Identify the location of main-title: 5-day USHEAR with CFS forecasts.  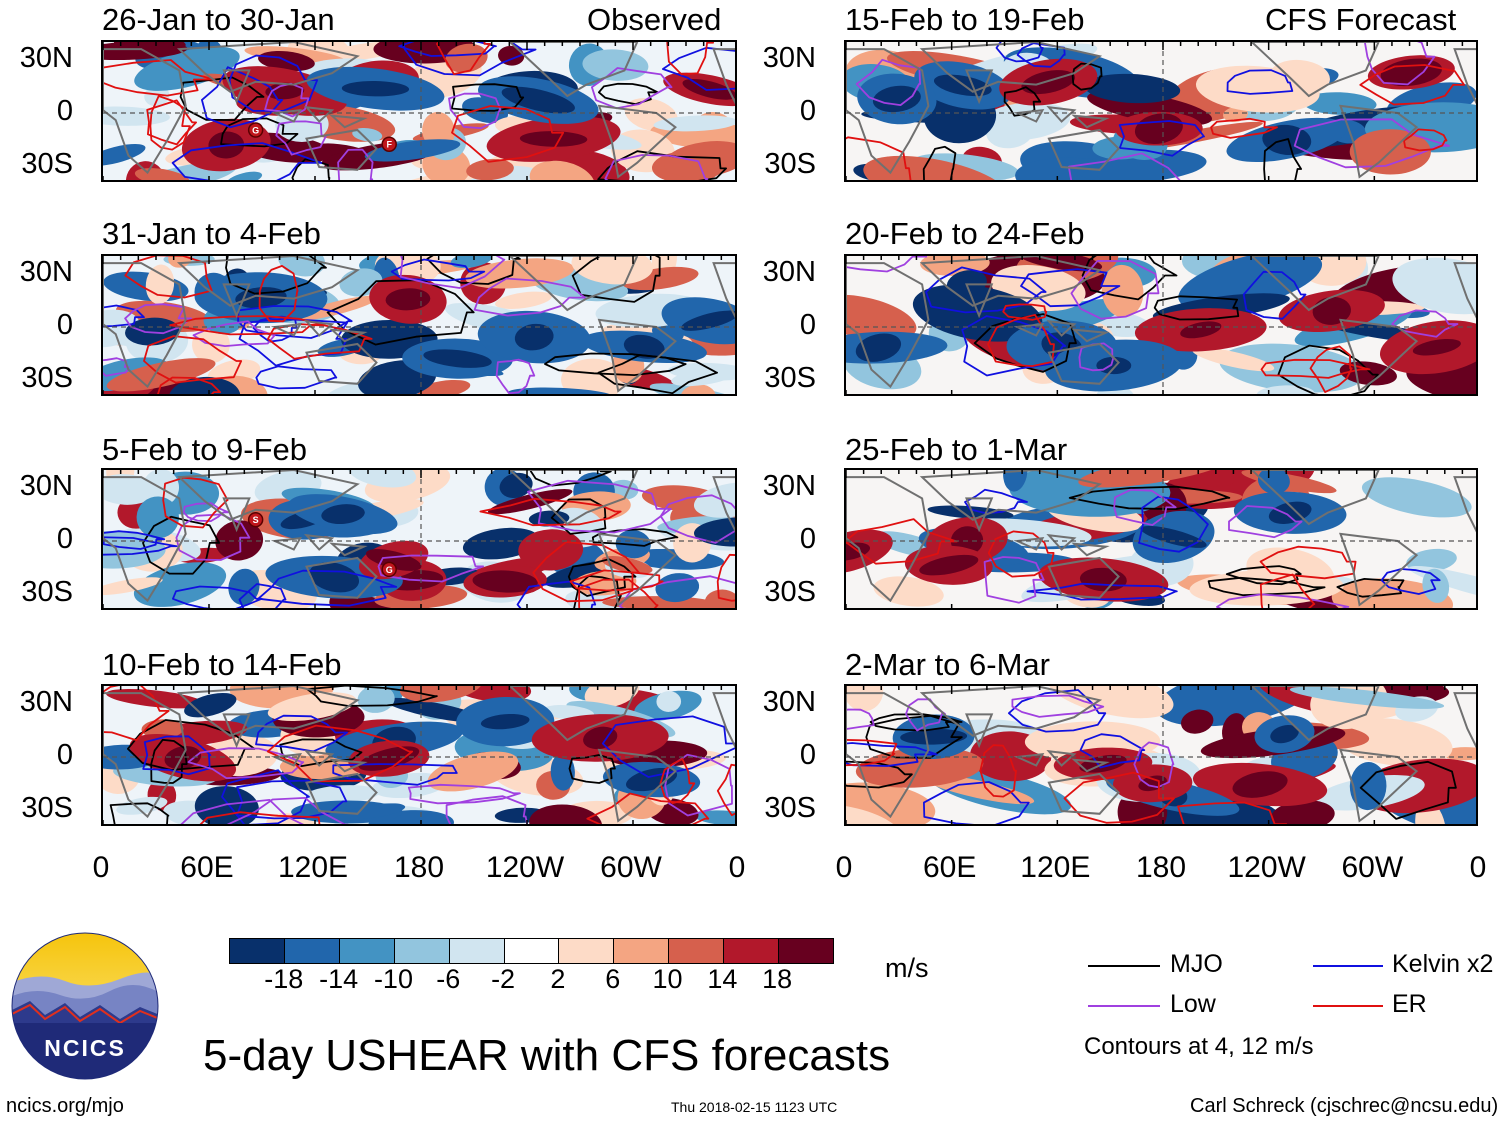
(547, 1055).